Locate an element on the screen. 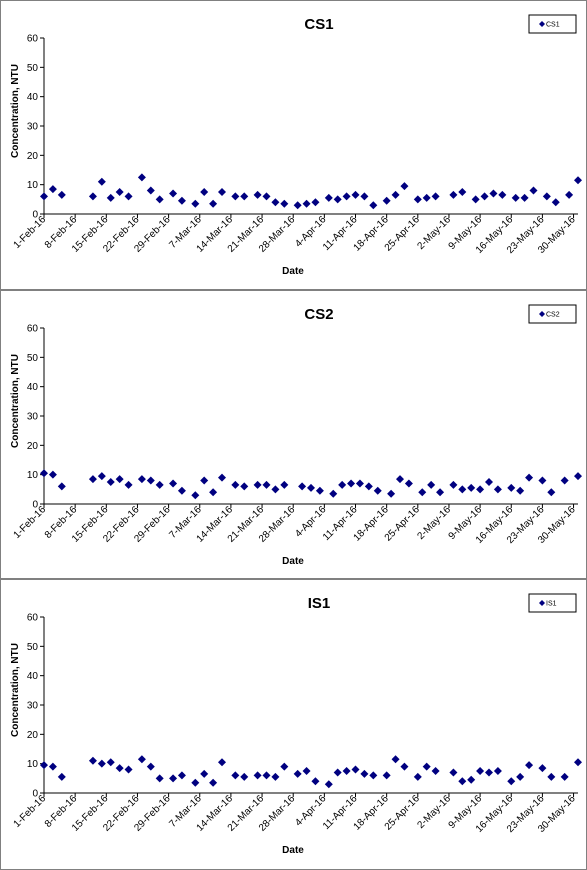 This screenshot has height=870, width=587. y-tick-label: 50 is located at coordinates (33, 358).